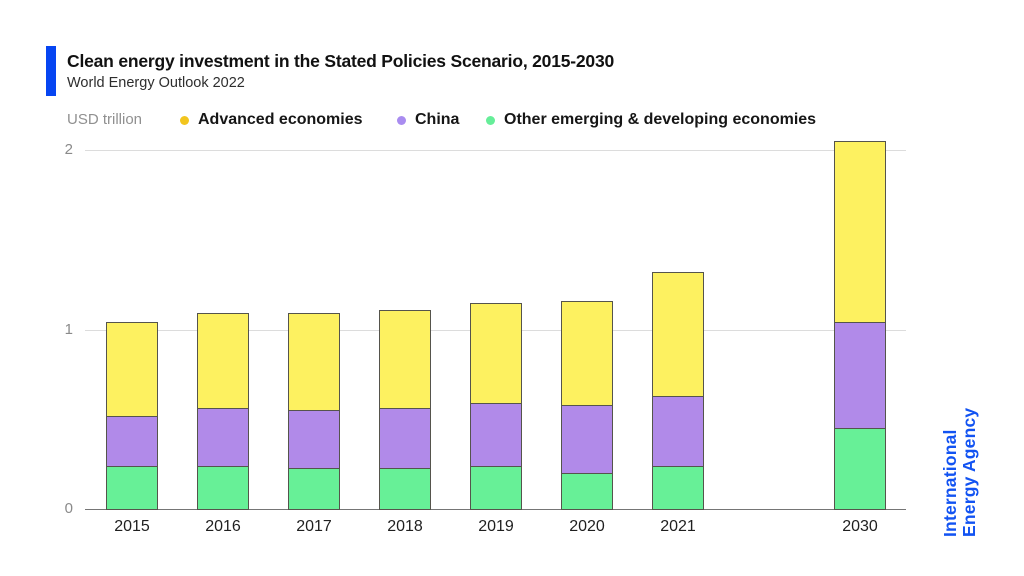 This screenshot has width=1024, height=576. I want to click on legend-label: China, so click(437, 119).